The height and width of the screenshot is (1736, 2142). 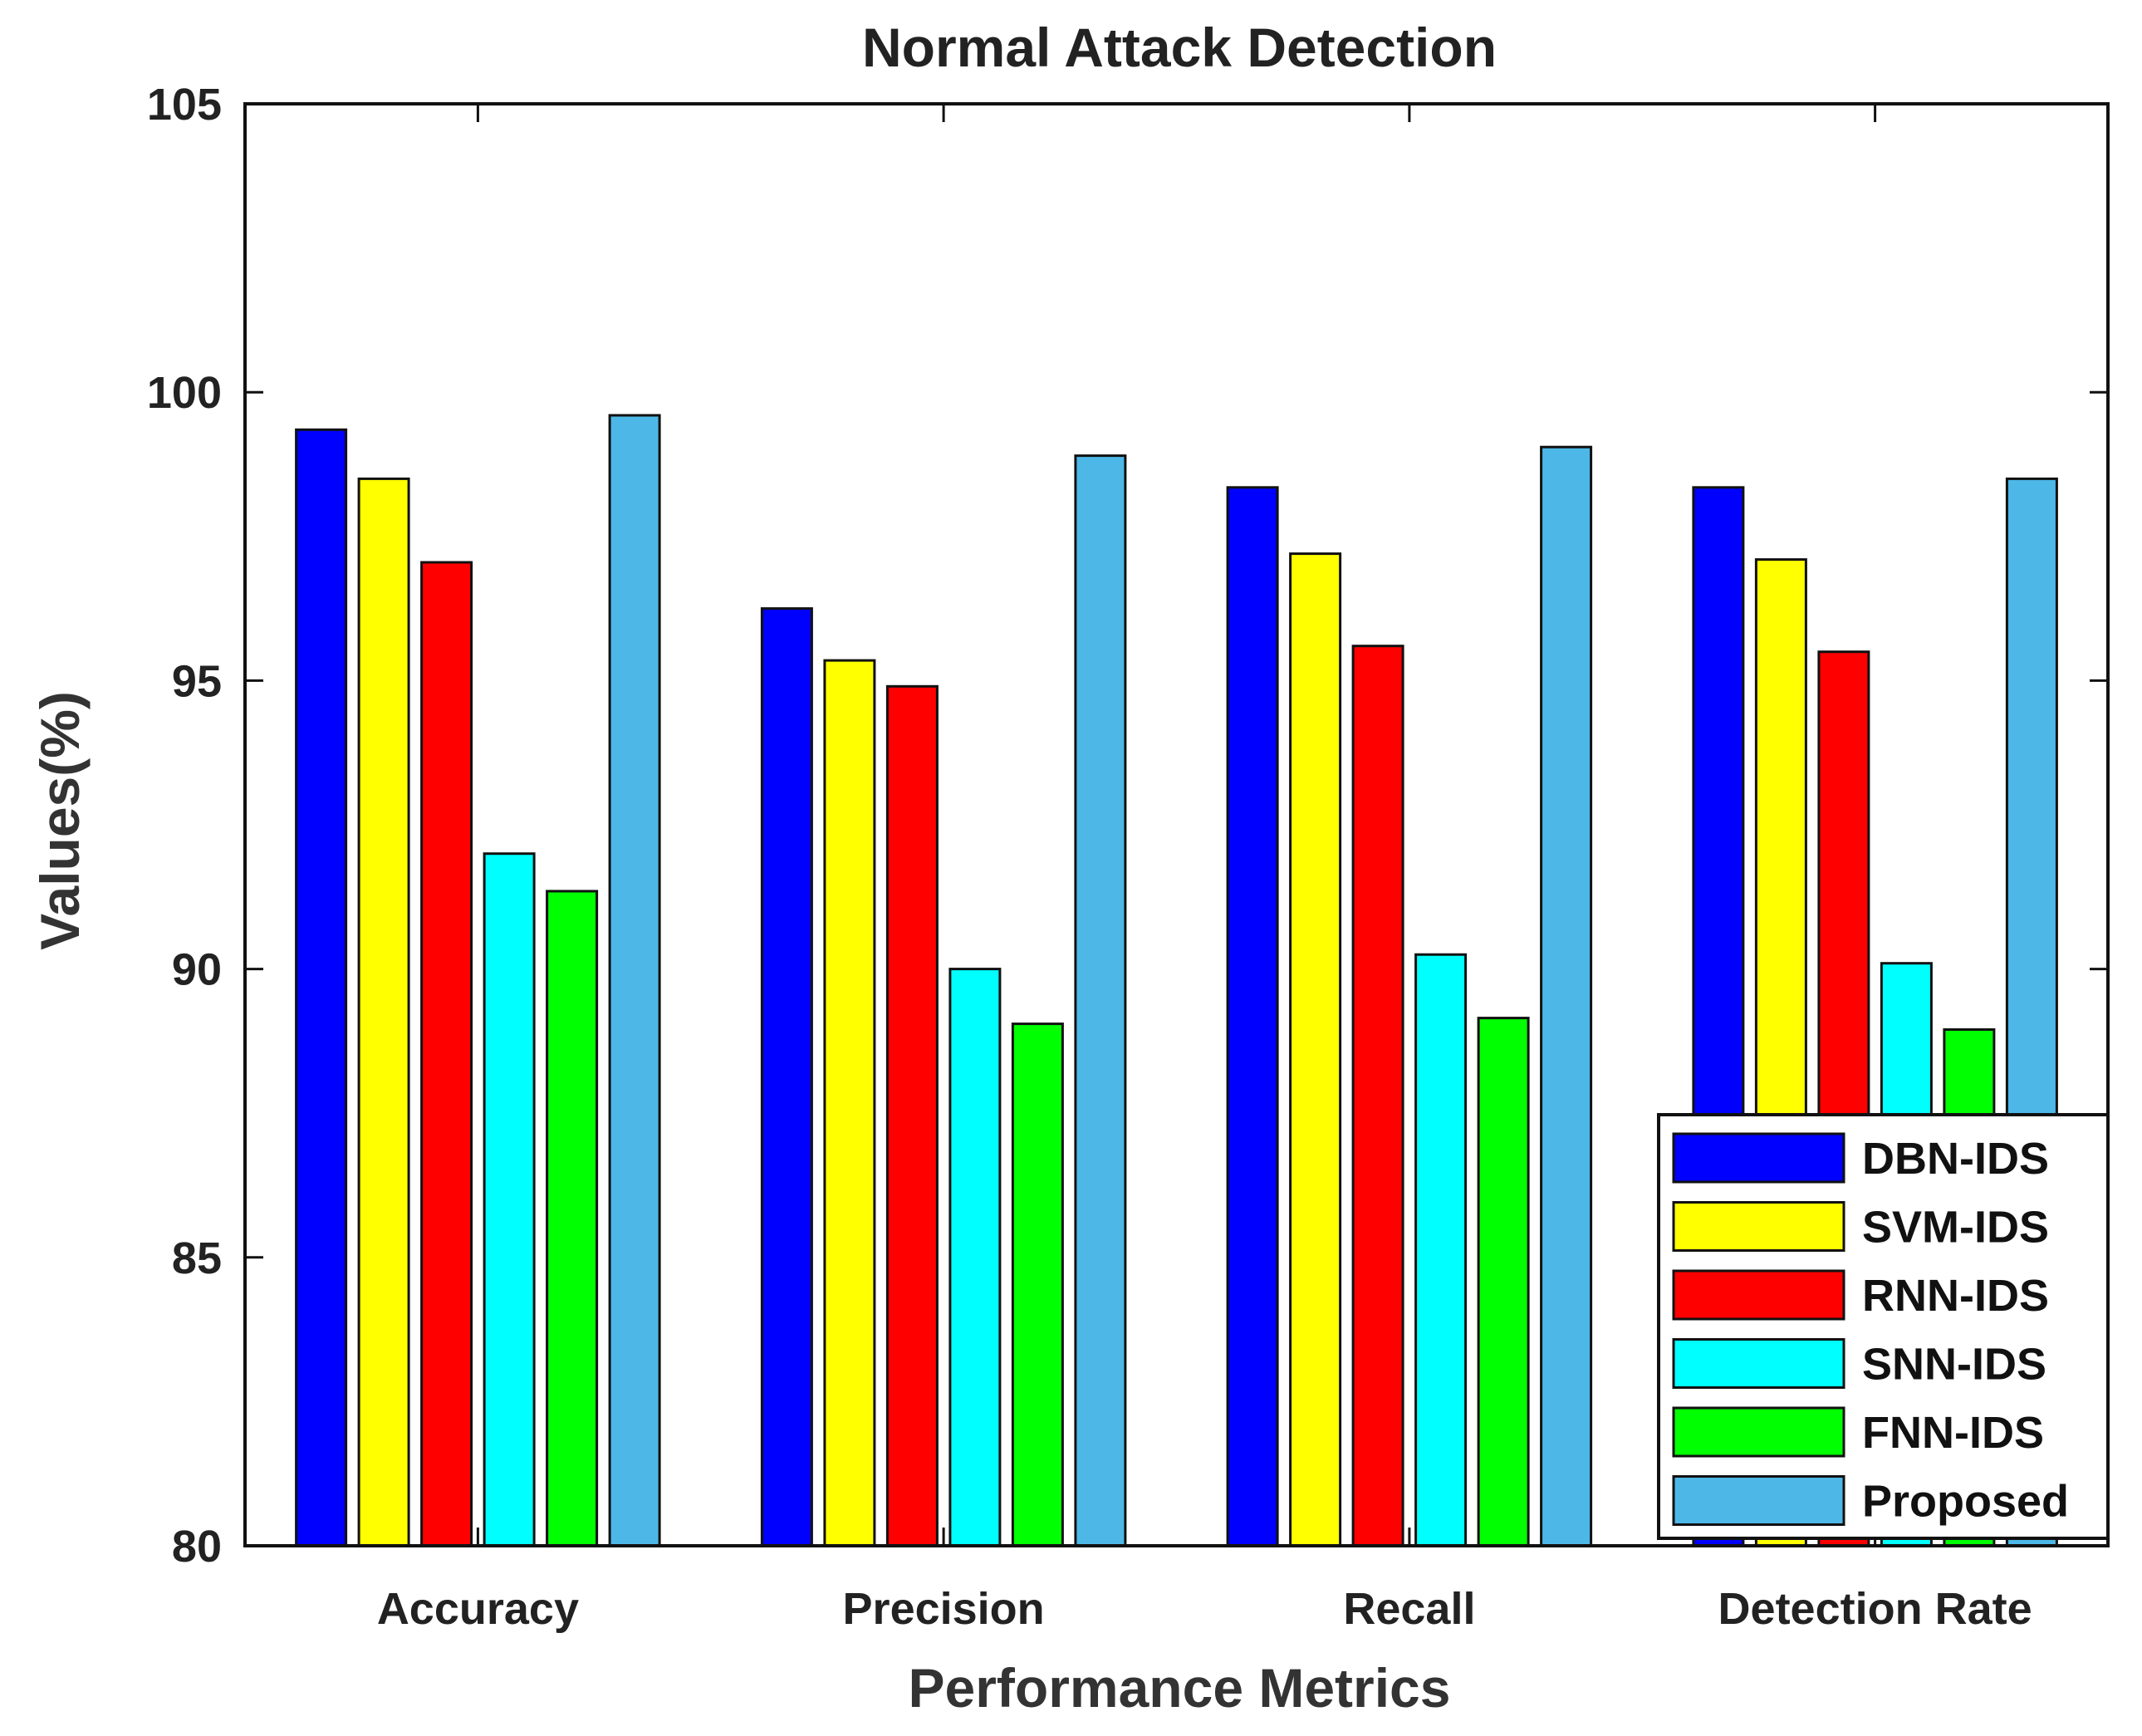 What do you see at coordinates (197, 681) in the screenshot?
I see `y-tick-label-95: 95` at bounding box center [197, 681].